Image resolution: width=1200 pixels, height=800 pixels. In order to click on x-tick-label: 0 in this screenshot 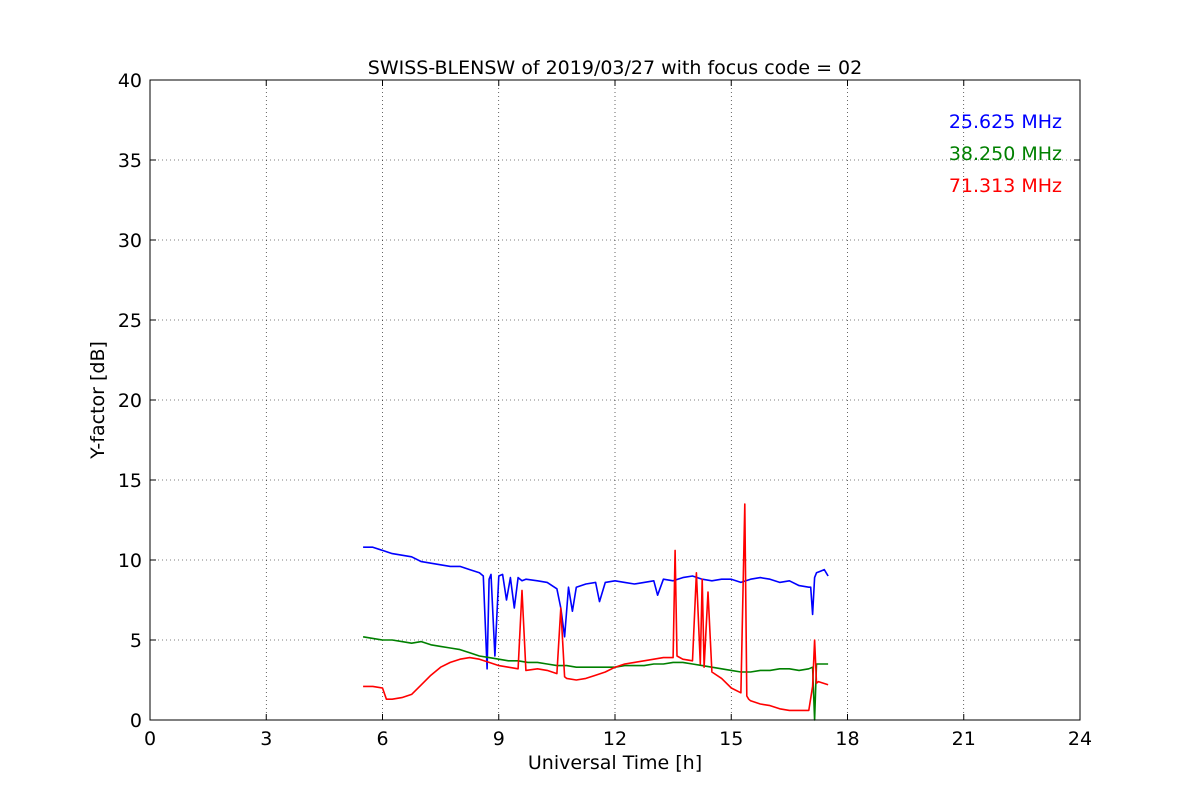, I will do `click(150, 739)`.